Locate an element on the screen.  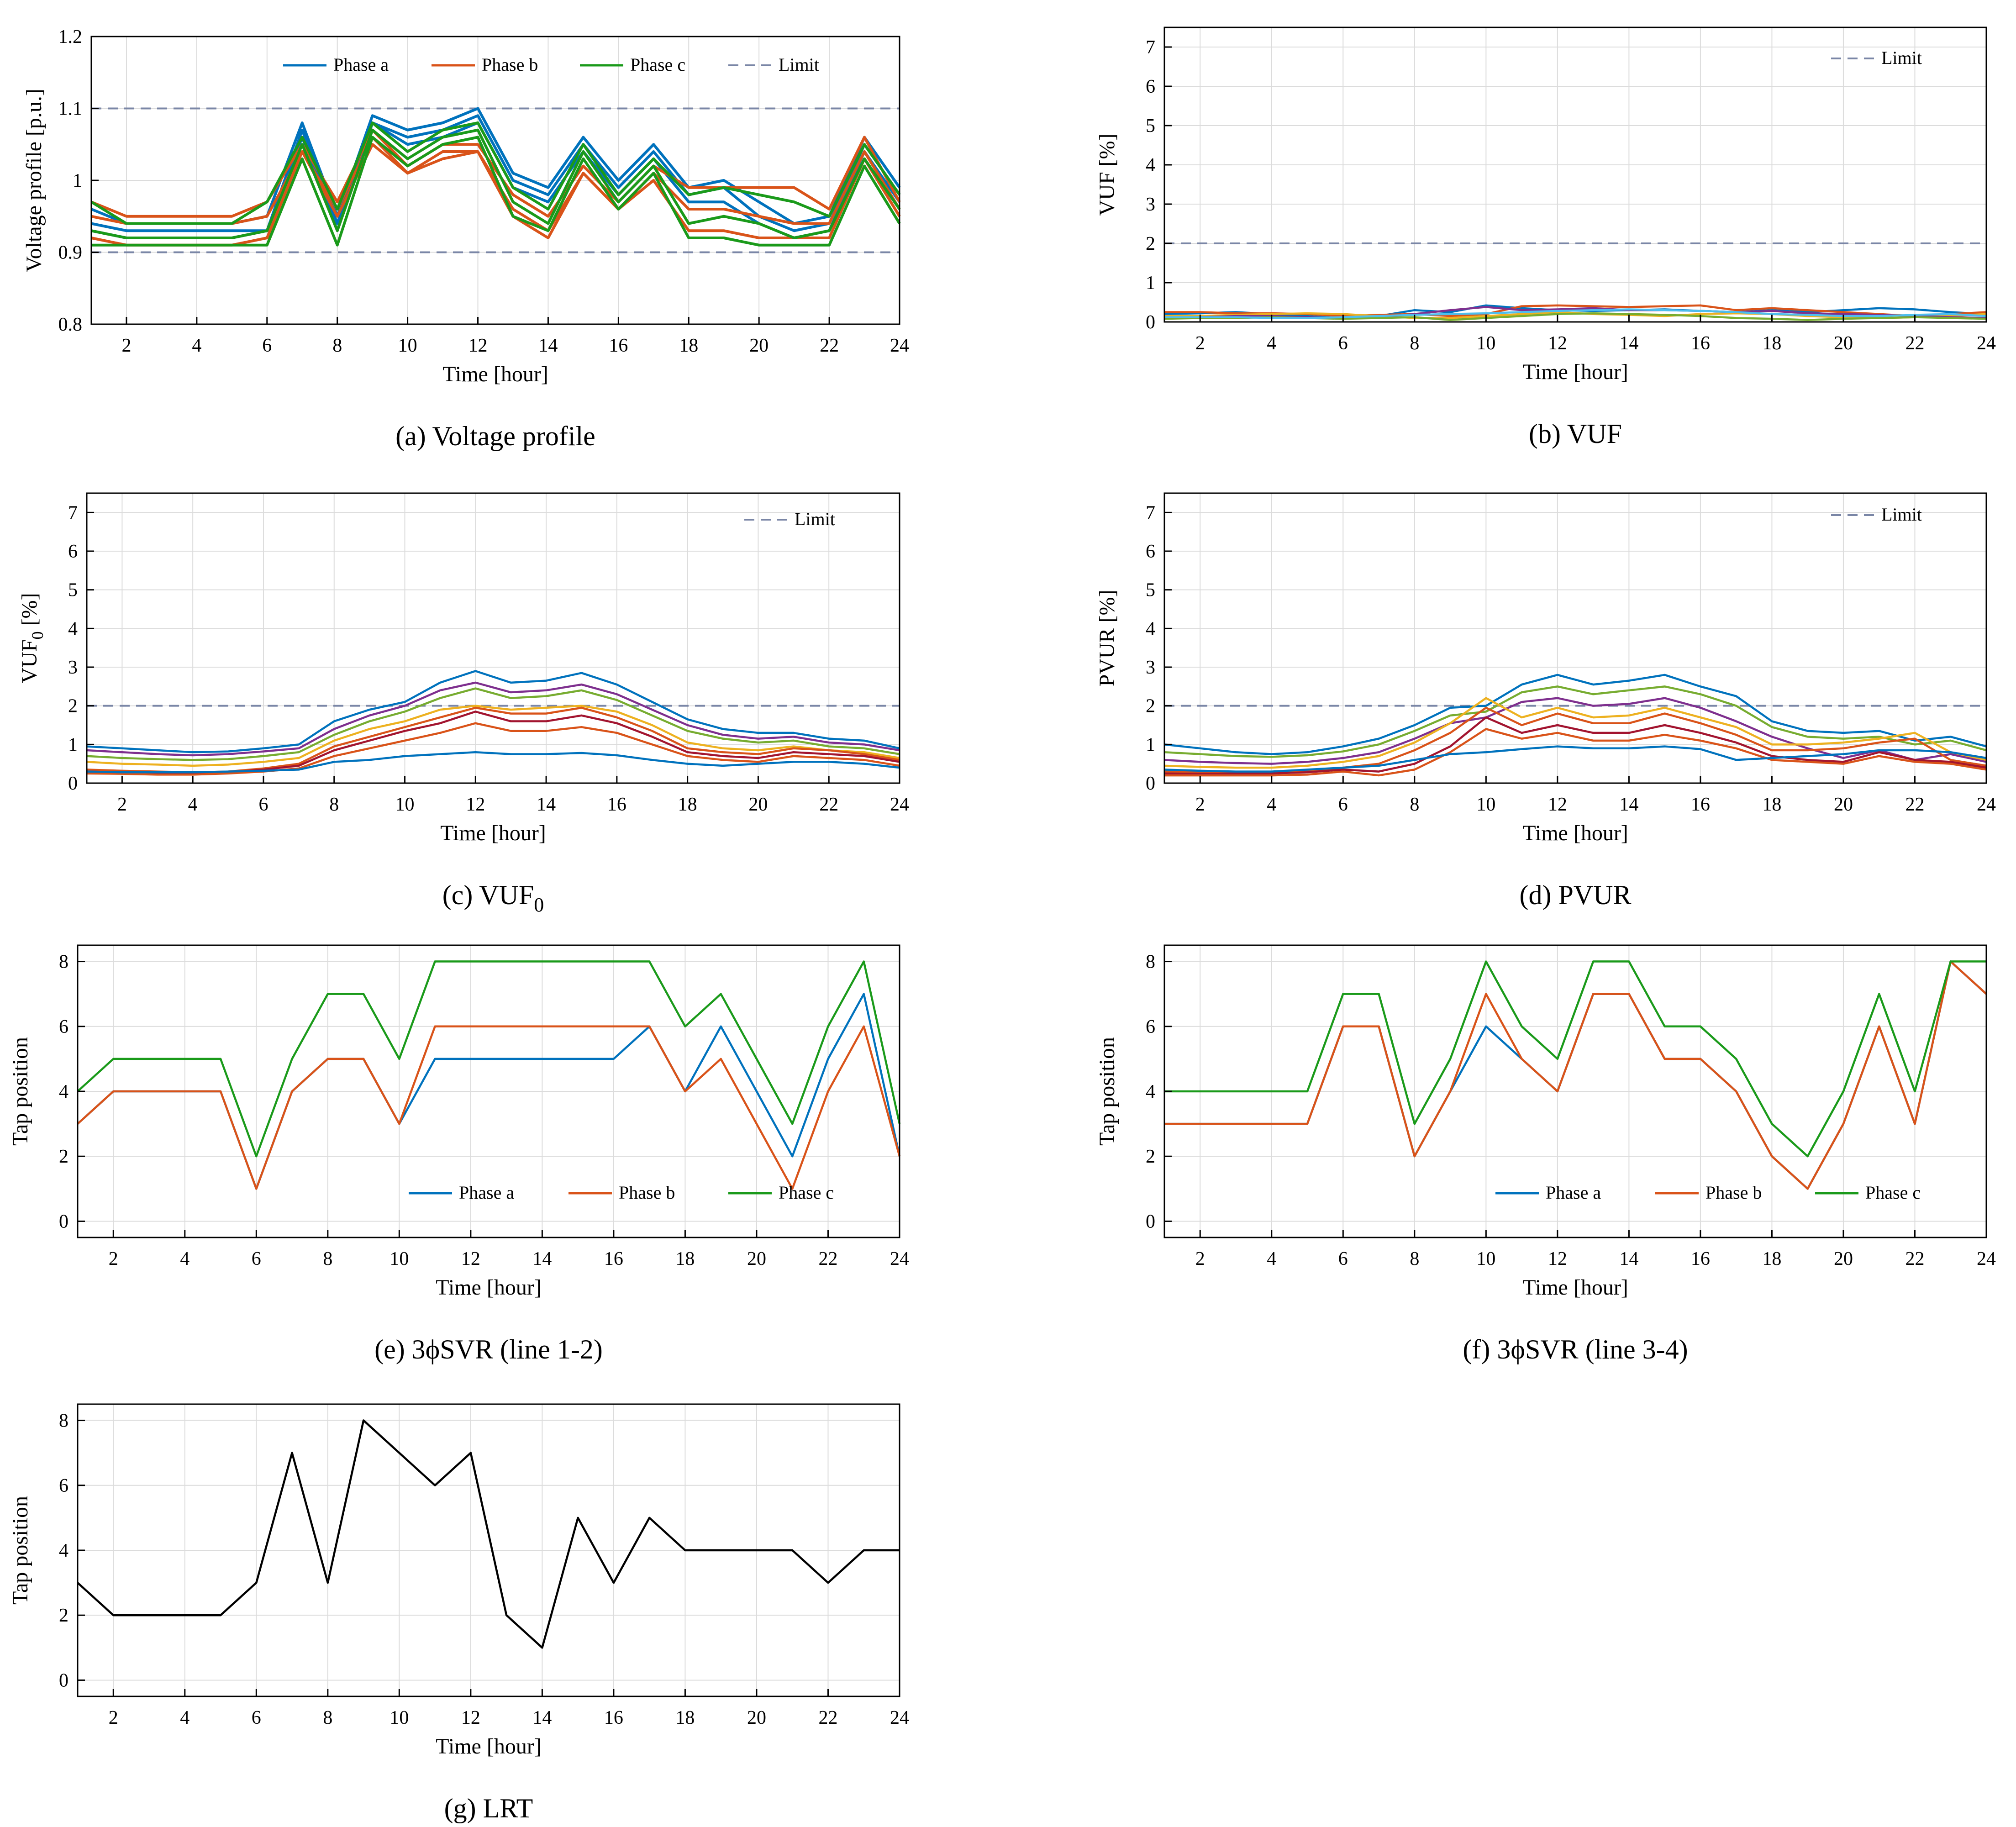
y-tick-label: 1.2 is located at coordinates (70, 36).